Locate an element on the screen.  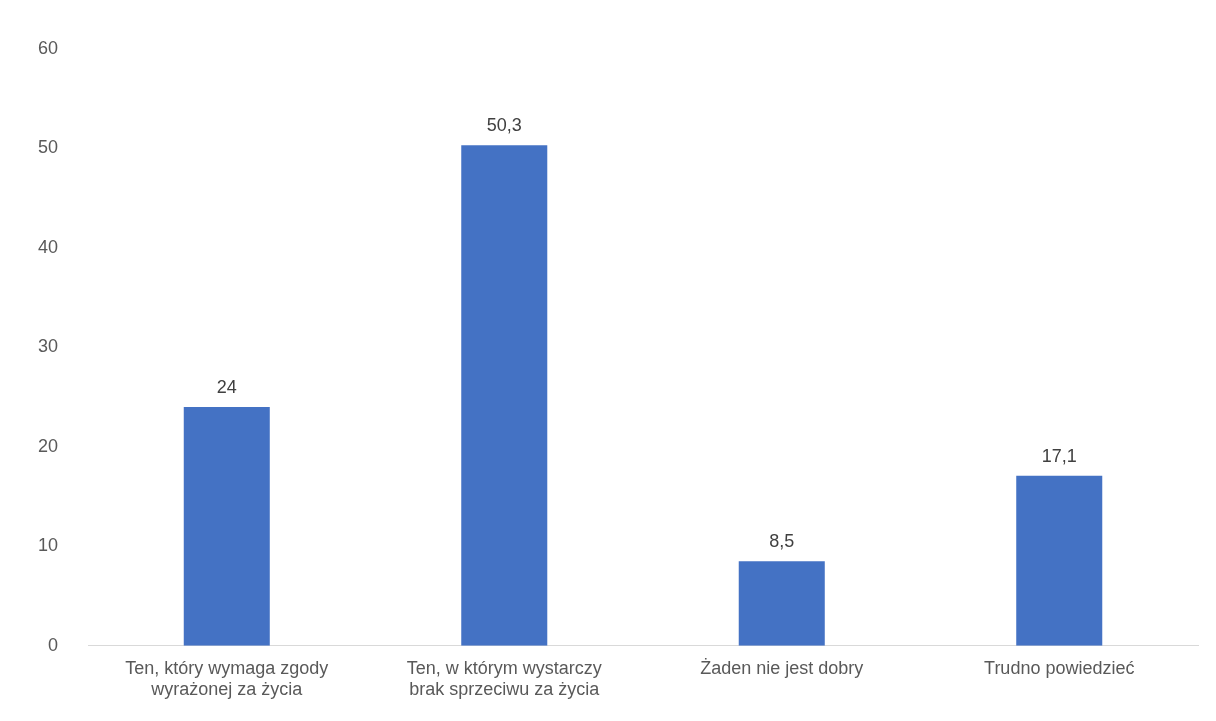
x-tick-label: Trudno powiedzieć is located at coordinates (1059, 667).